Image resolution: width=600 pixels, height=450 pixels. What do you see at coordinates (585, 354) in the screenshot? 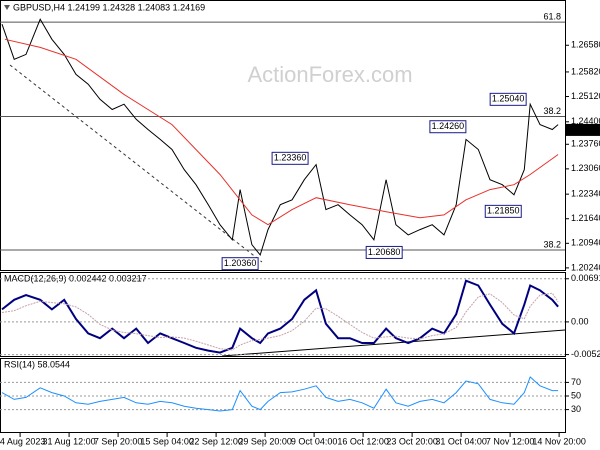
I see `y-tick-label: -0.005241` at bounding box center [585, 354].